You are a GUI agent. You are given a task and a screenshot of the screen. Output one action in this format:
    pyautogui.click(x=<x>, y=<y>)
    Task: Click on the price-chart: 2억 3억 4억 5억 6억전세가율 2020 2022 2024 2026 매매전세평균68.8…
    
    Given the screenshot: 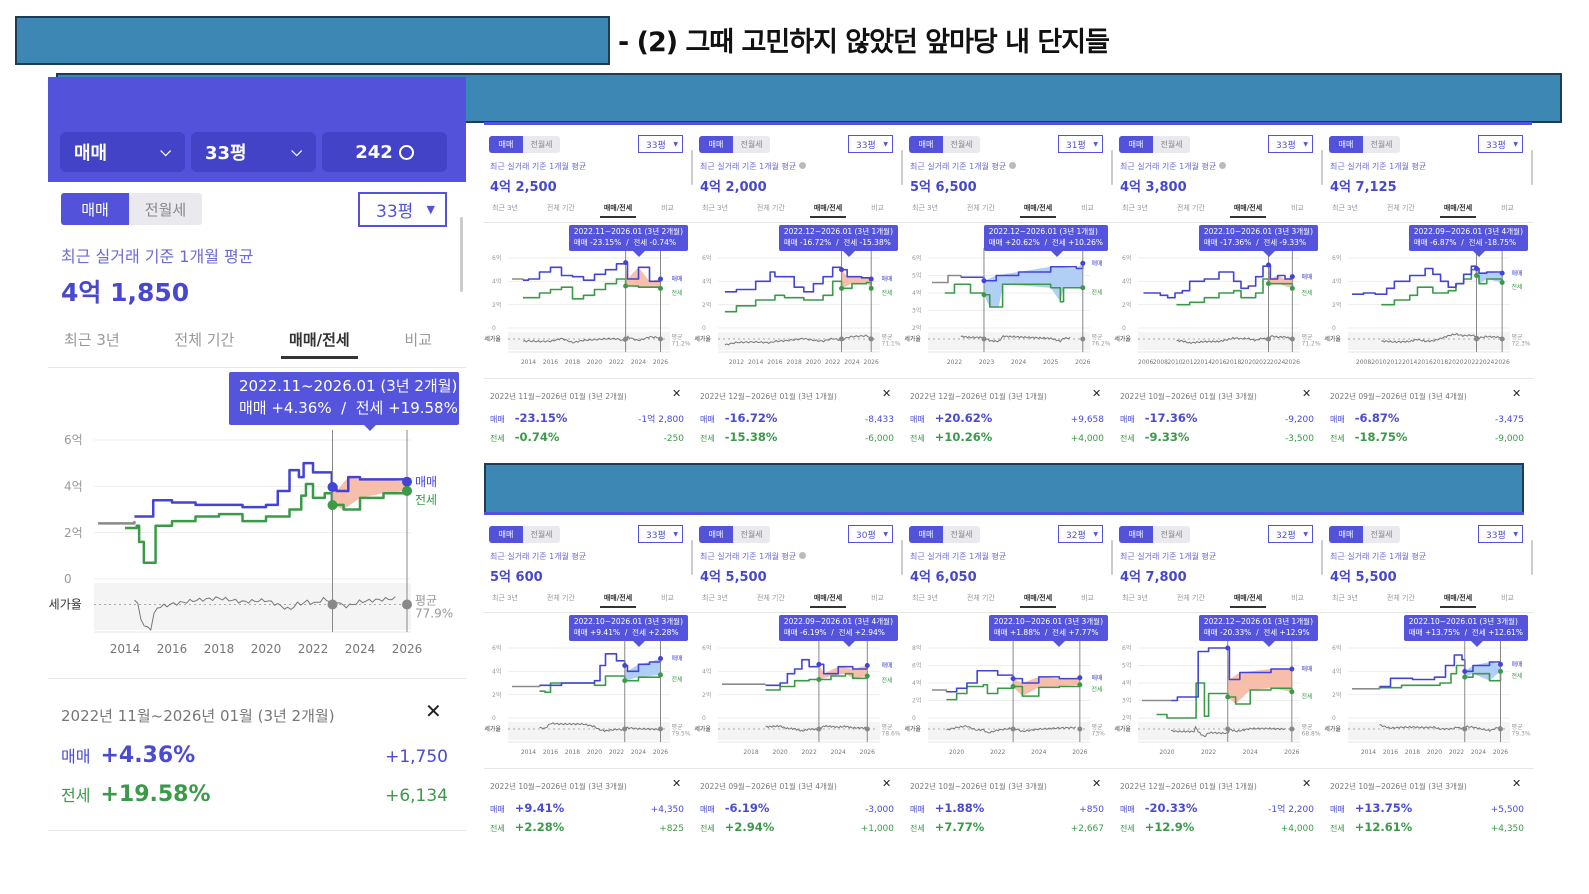 What is the action you would take?
    pyautogui.click(x=1219, y=687)
    